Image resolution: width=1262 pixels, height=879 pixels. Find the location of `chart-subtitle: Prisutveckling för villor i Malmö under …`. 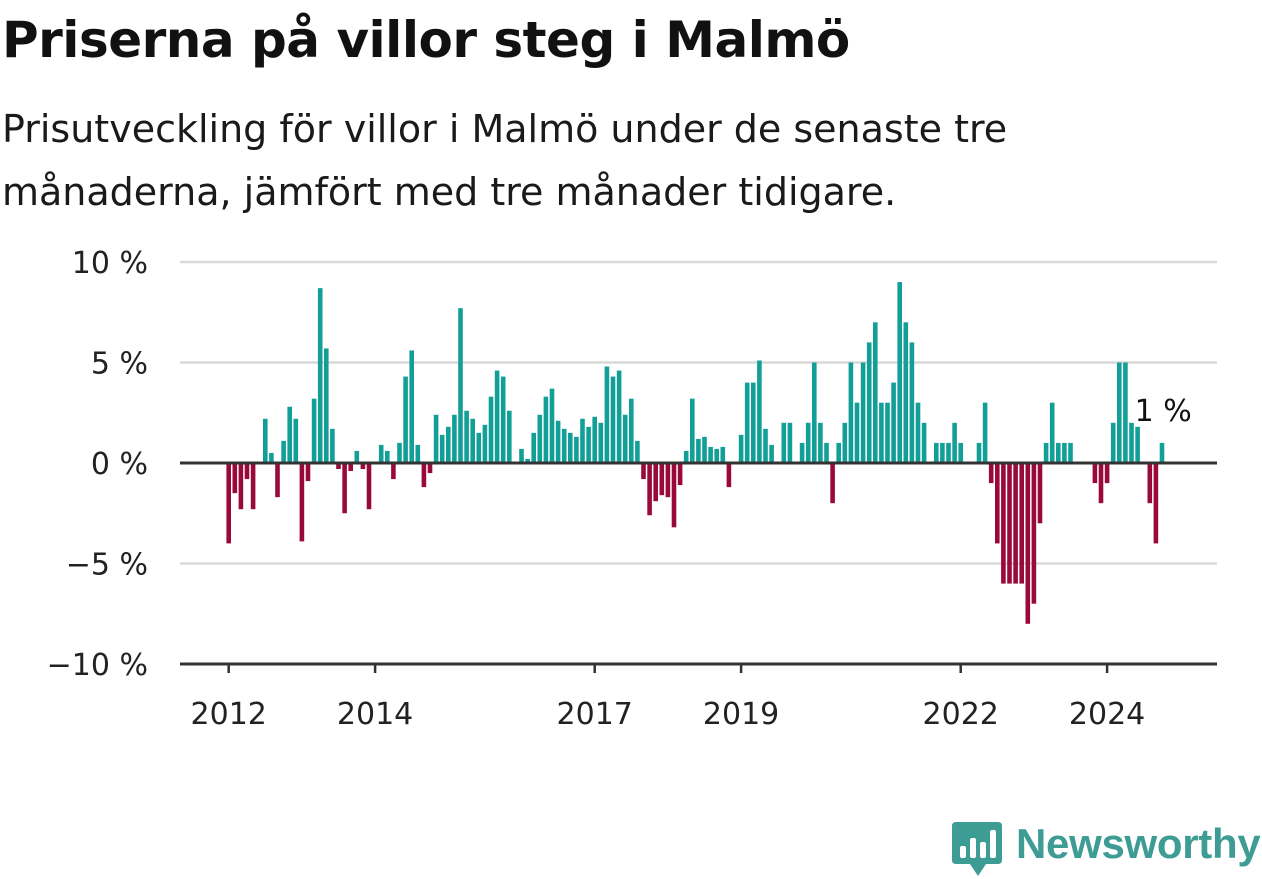

chart-subtitle: Prisutveckling för villor i Malmö under … is located at coordinates (505, 160).